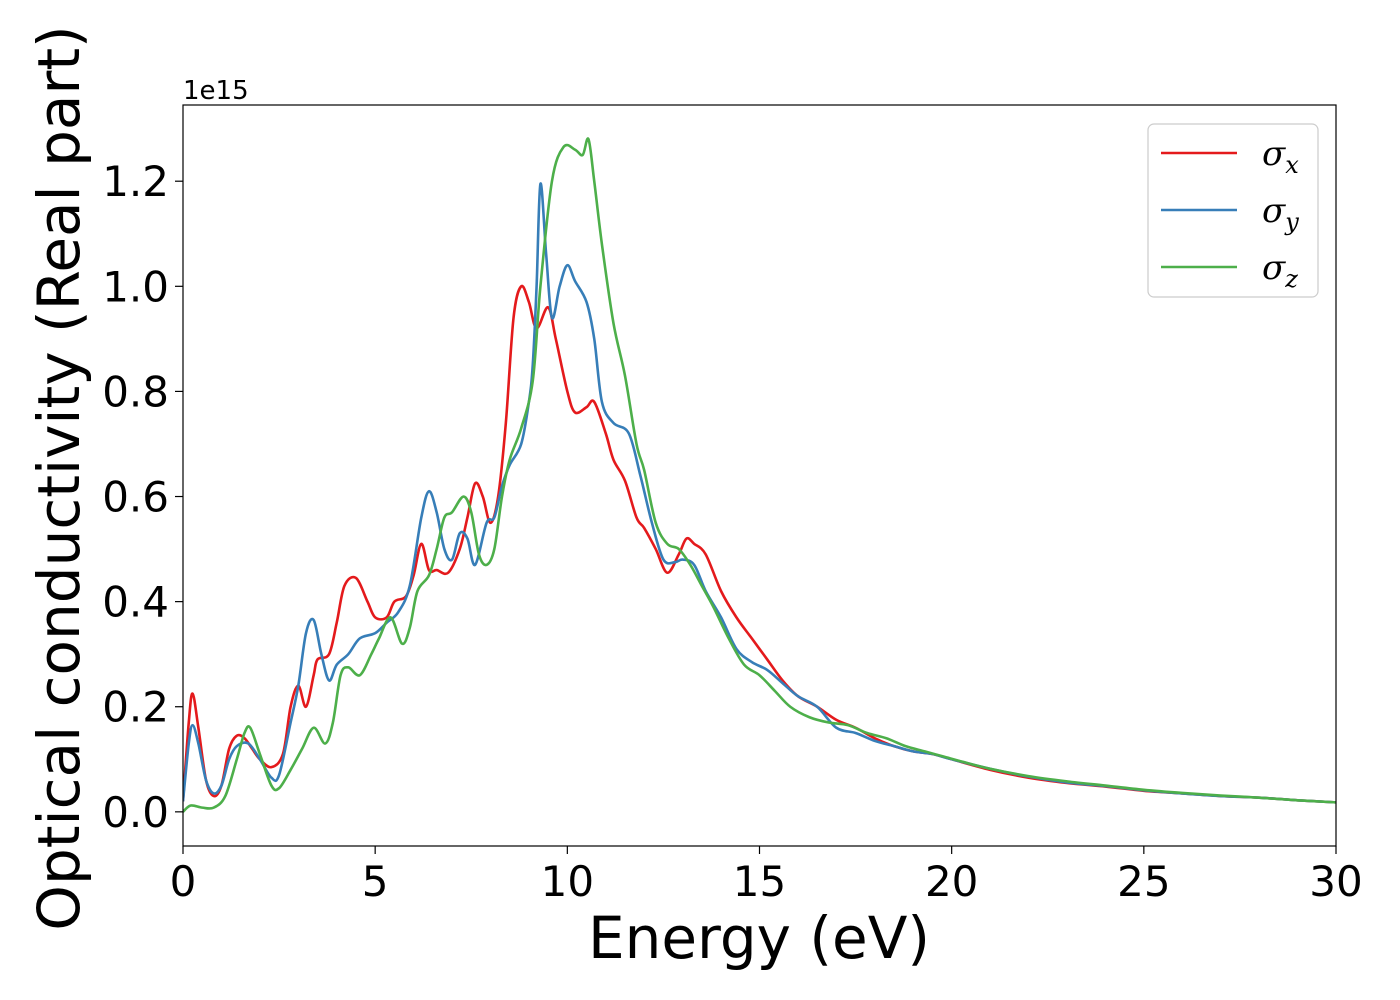 The width and height of the screenshot is (1400, 1000). I want to click on x-tick-label: 5, so click(375, 881).